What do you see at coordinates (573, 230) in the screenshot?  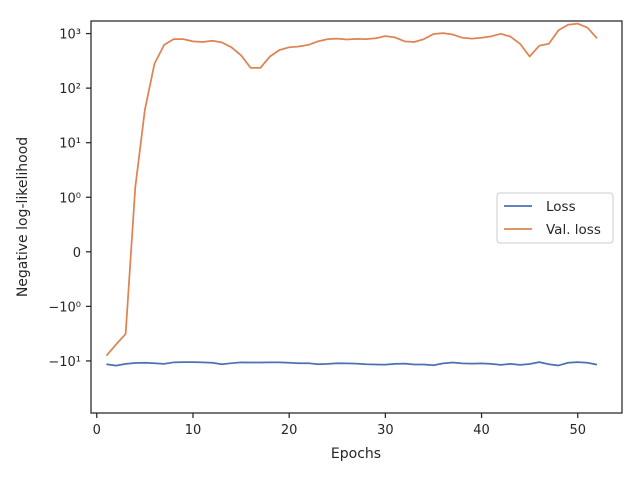 I see `legend-val-loss-label: Val. loss` at bounding box center [573, 230].